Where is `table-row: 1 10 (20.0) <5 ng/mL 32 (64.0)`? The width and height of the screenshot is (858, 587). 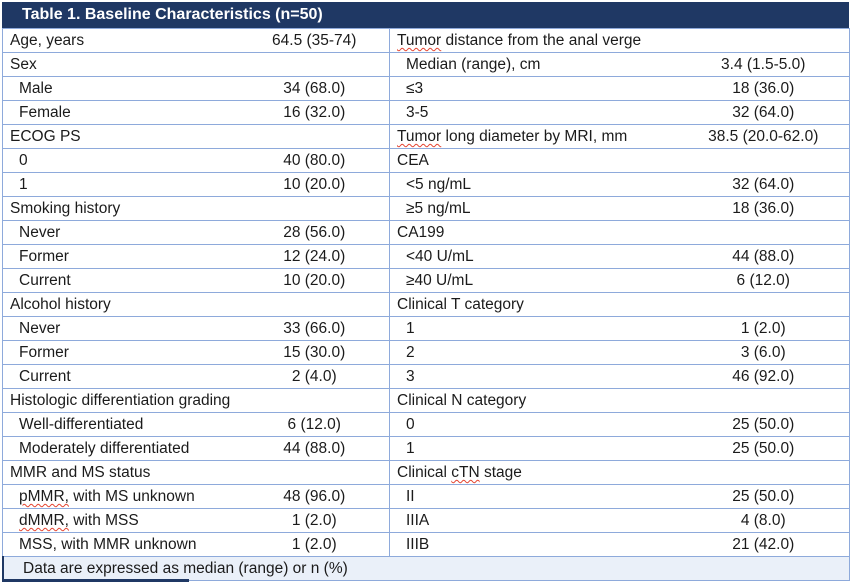
table-row: 1 10 (20.0) <5 ng/mL 32 (64.0) is located at coordinates (426, 184).